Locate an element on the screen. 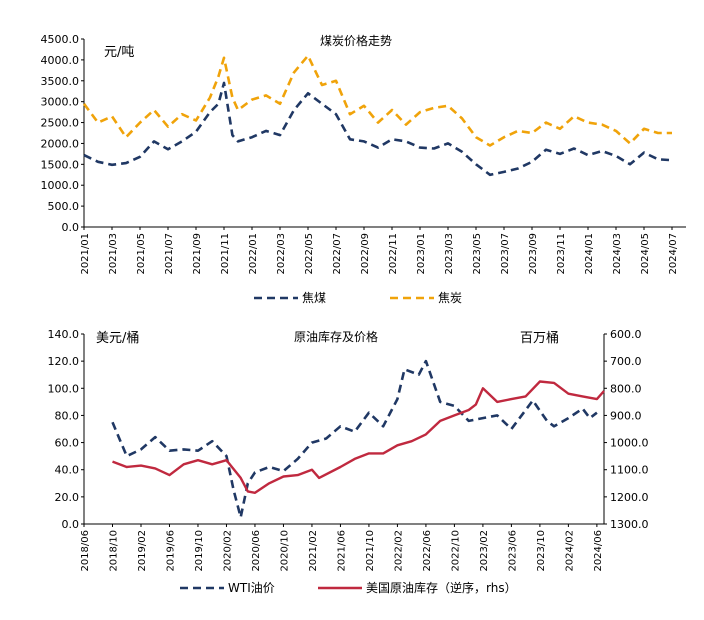  chart1-y-tick-label: 3500.0 is located at coordinates (60, 81).